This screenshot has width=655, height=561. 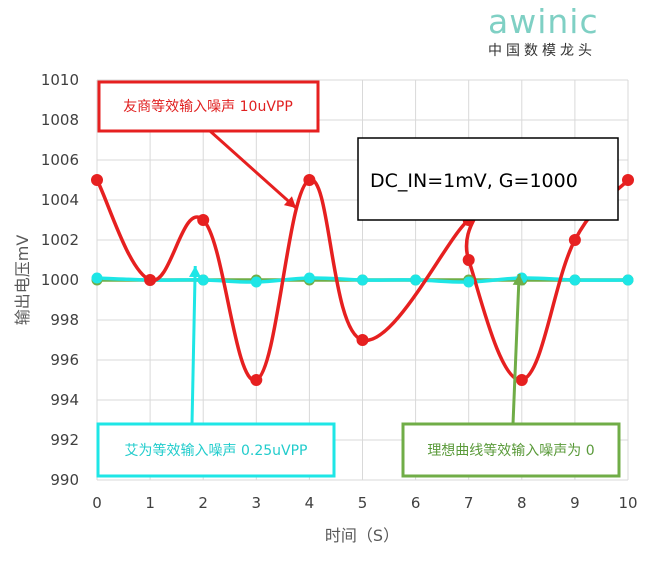 What do you see at coordinates (64, 320) in the screenshot?
I see `y-tick-label: 998` at bounding box center [64, 320].